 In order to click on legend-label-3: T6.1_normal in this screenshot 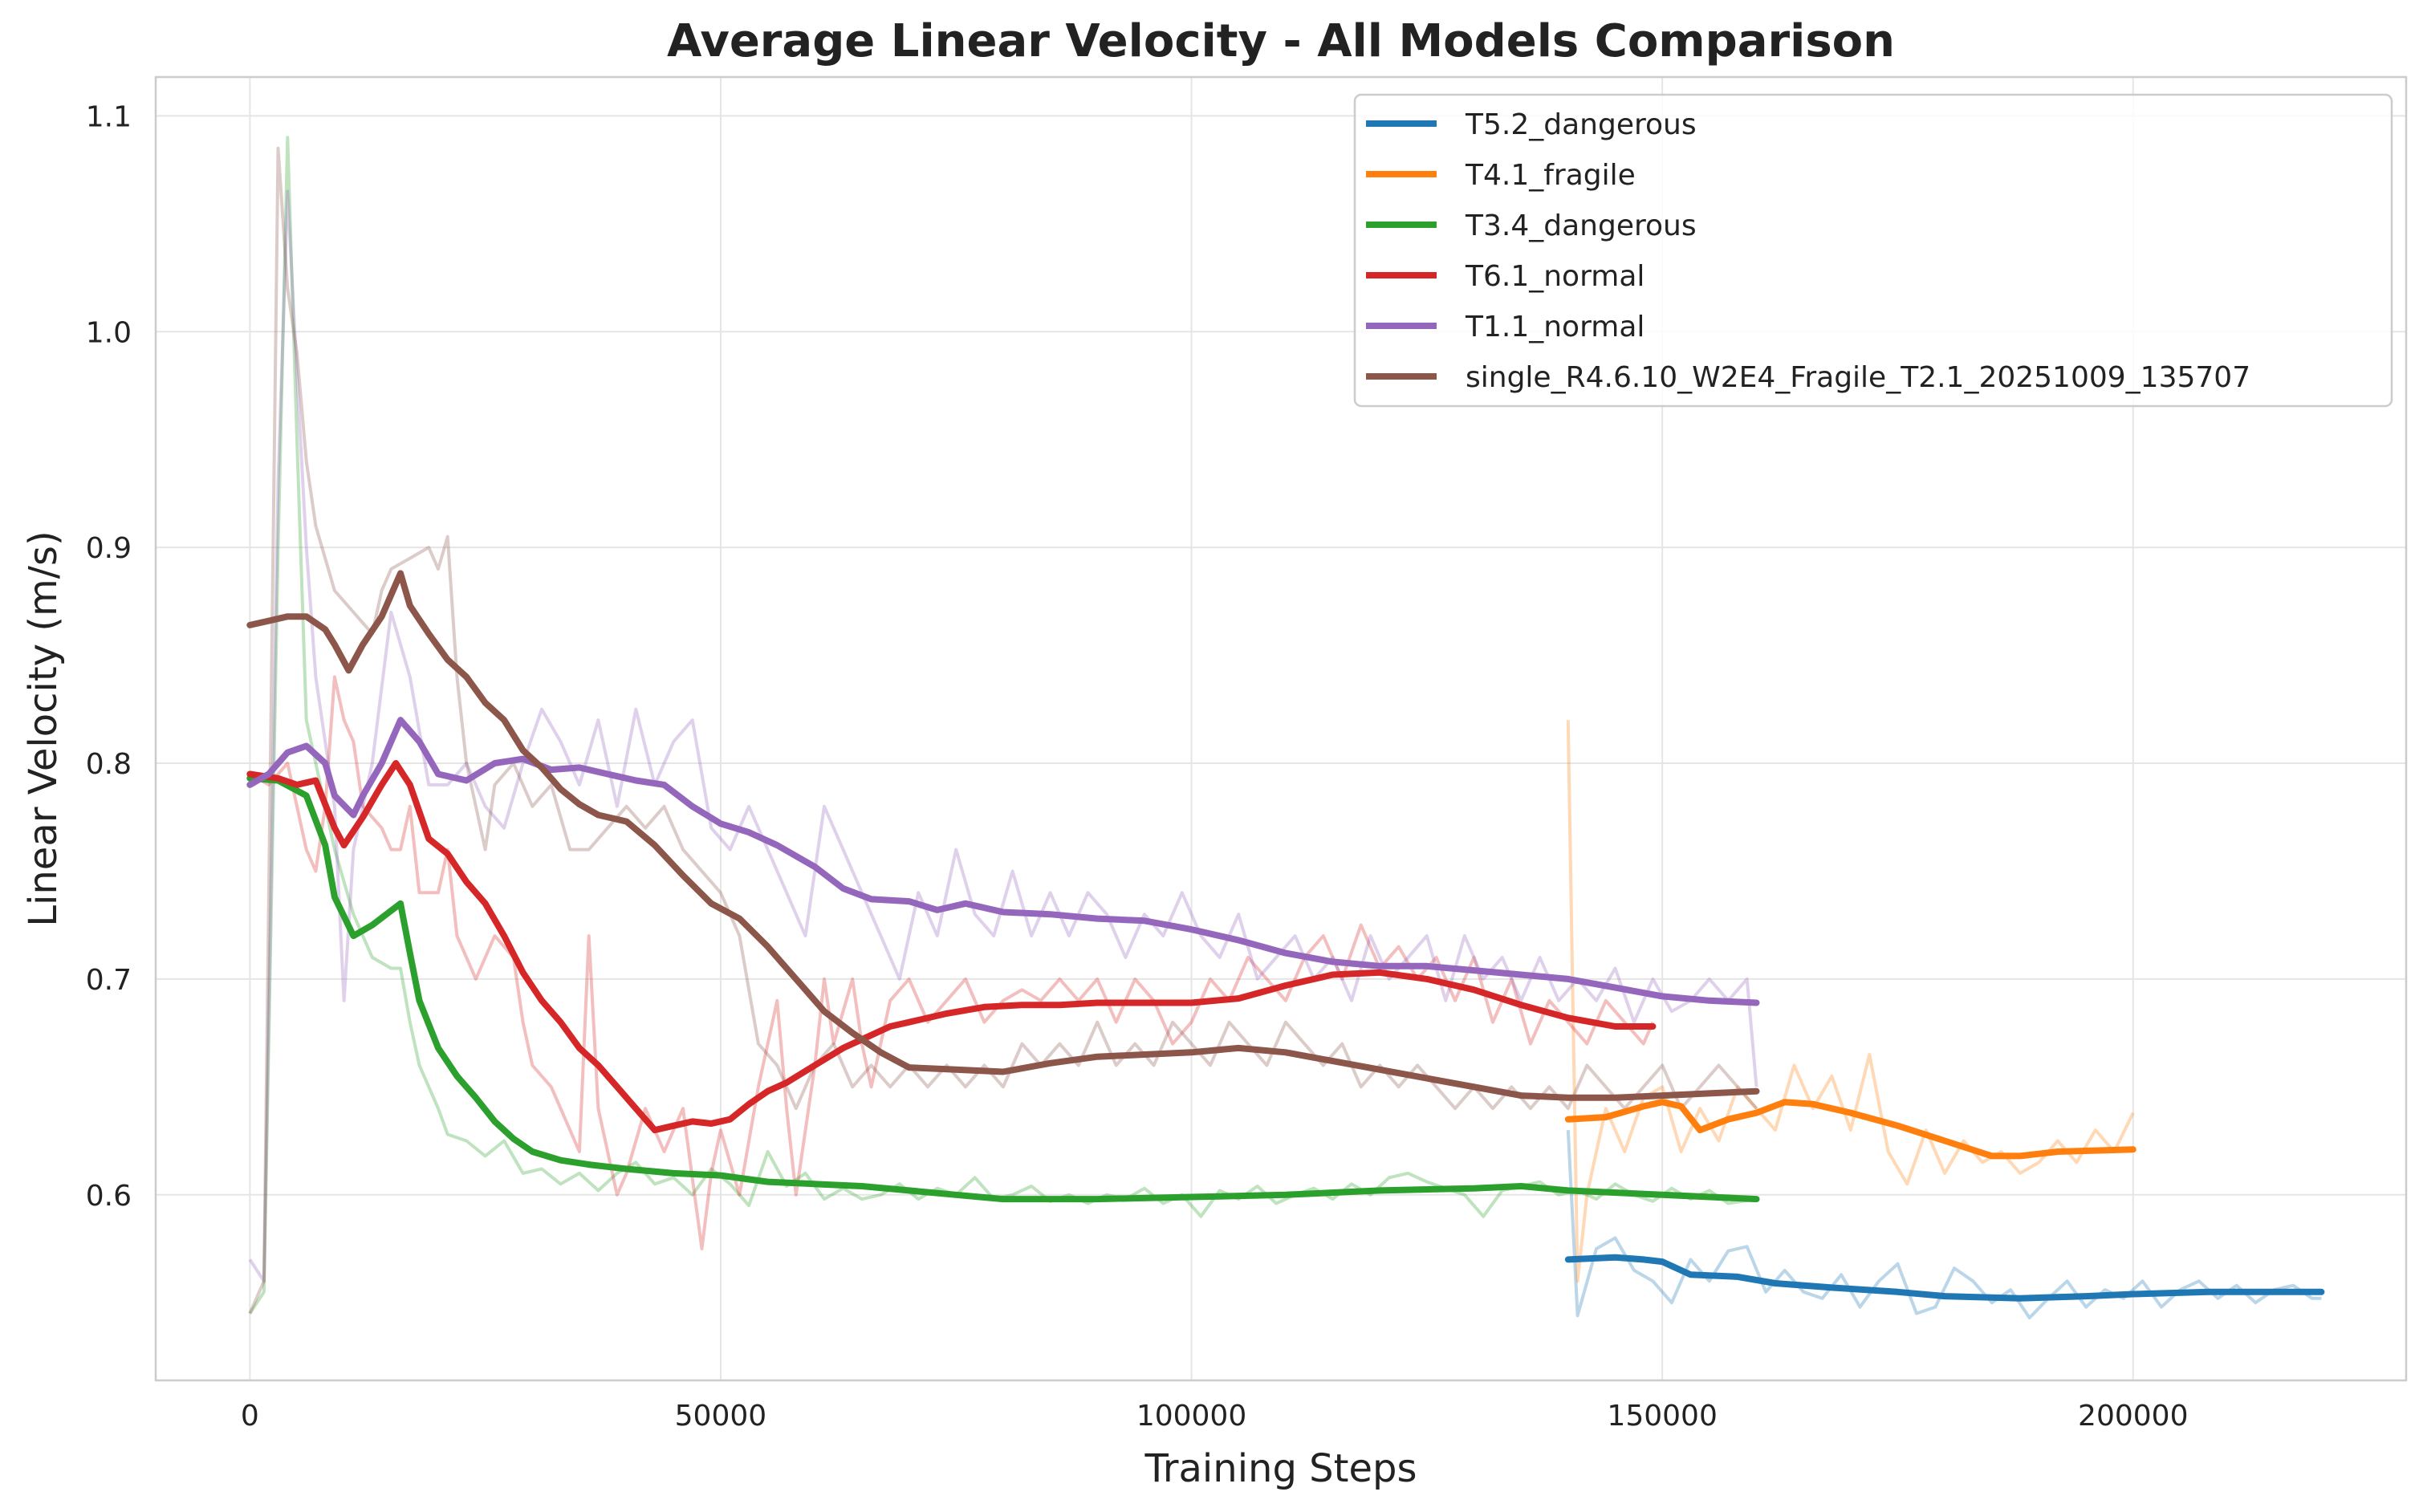, I will do `click(1555, 276)`.